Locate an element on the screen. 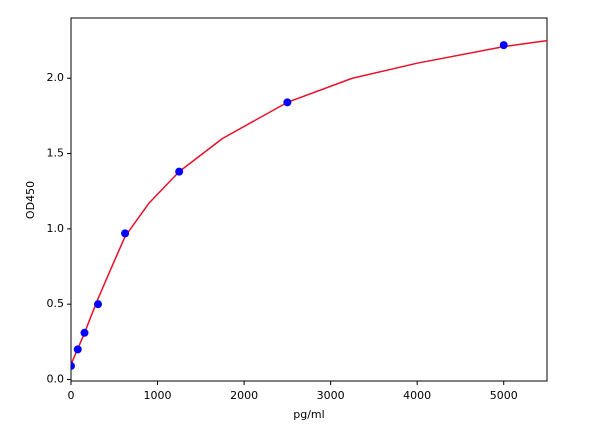 This screenshot has height=434, width=600. y-tick-label: 1.0 is located at coordinates (56, 228).